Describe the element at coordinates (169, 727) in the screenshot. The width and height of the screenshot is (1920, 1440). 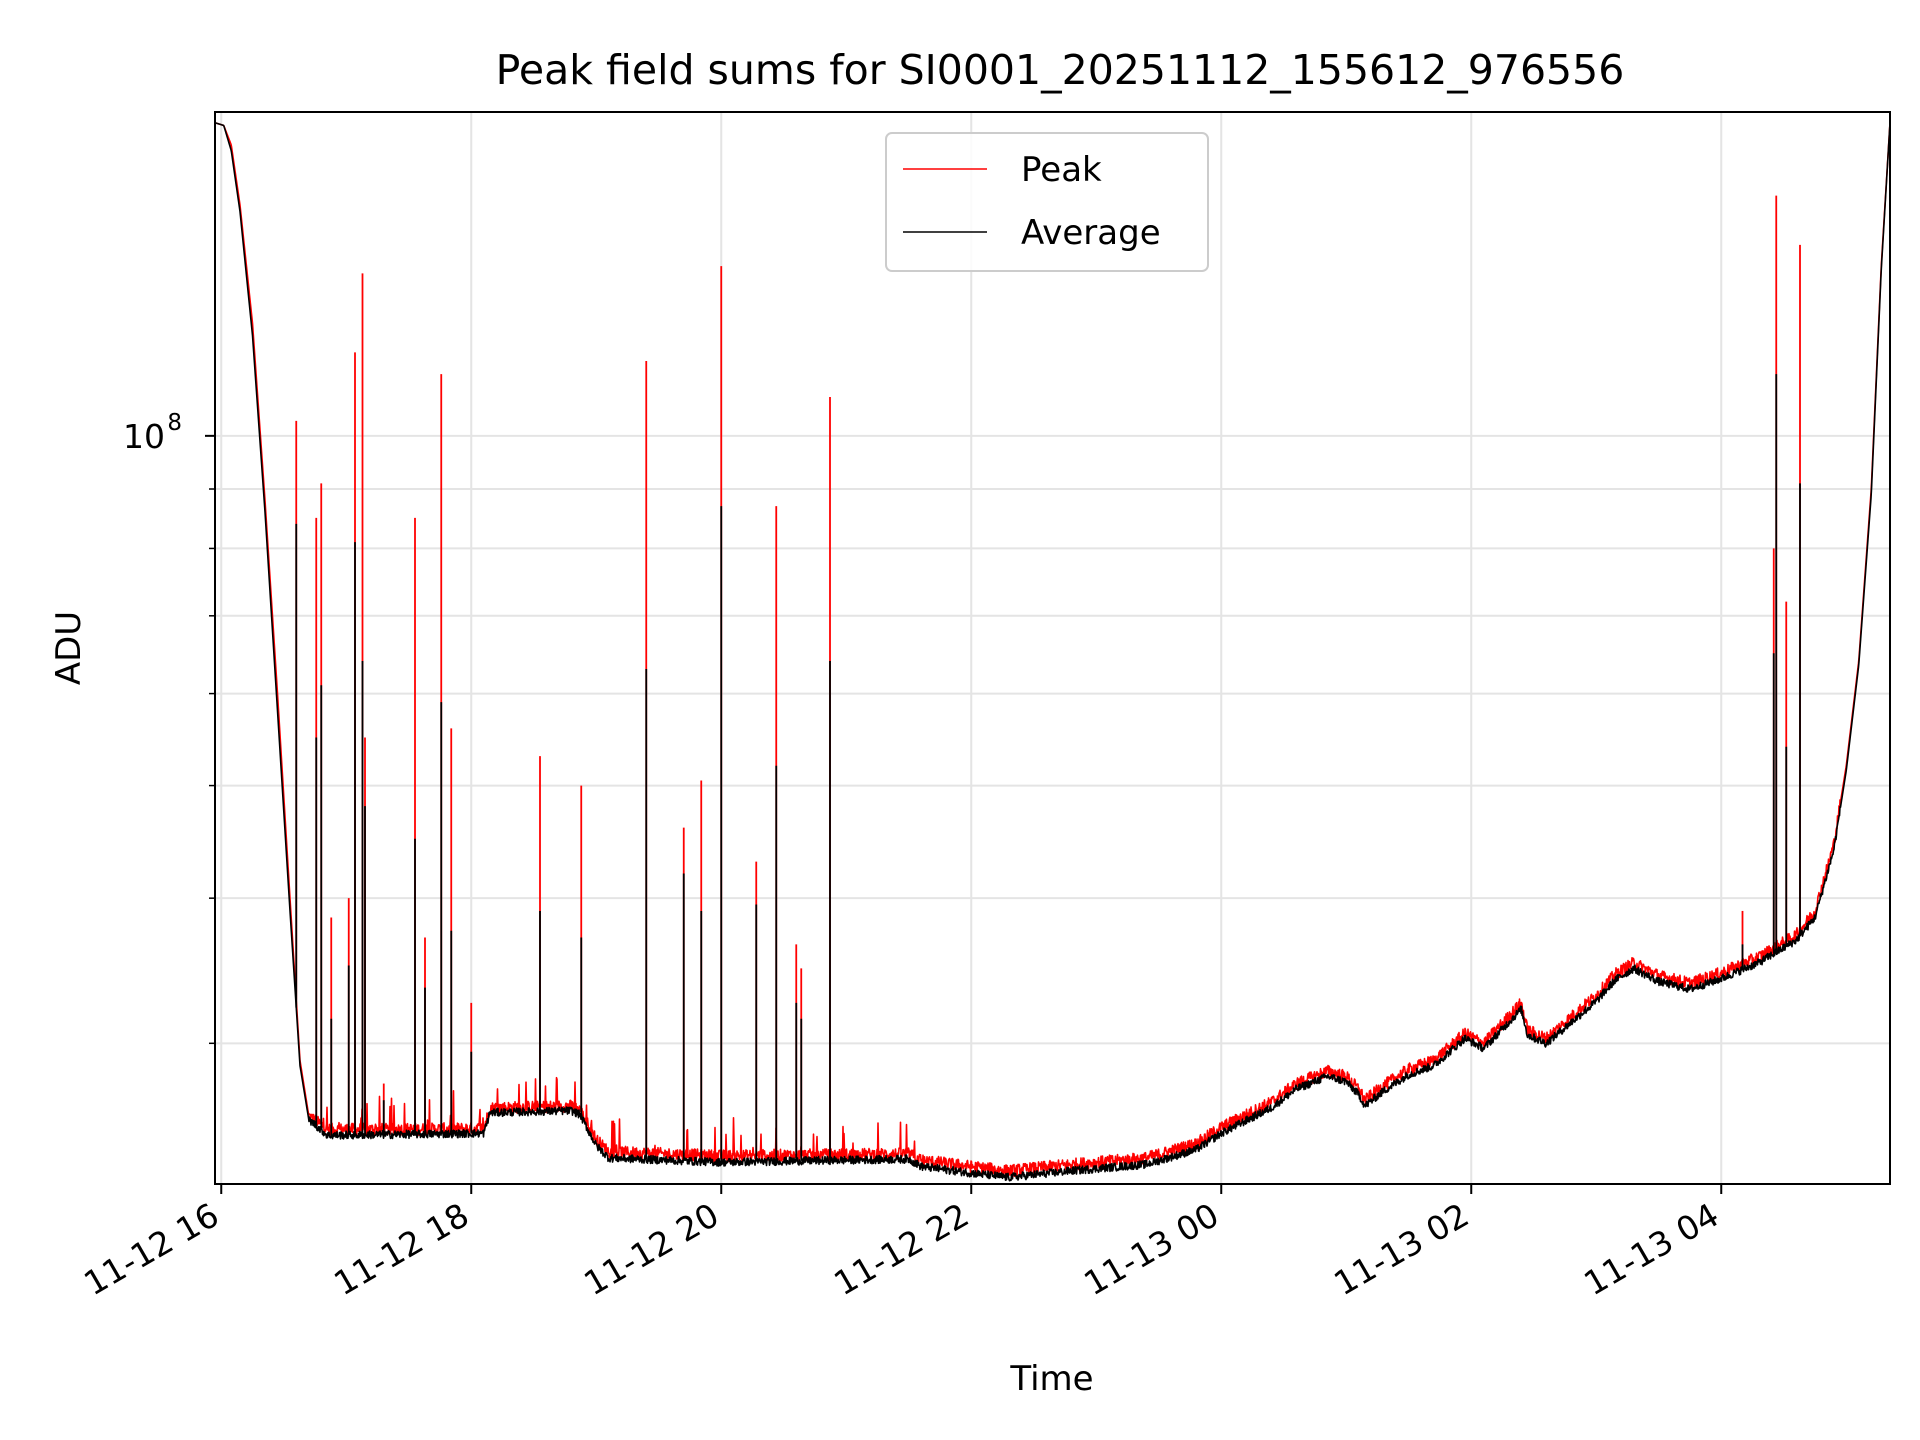
I see `y-axis: 10 8` at that location.